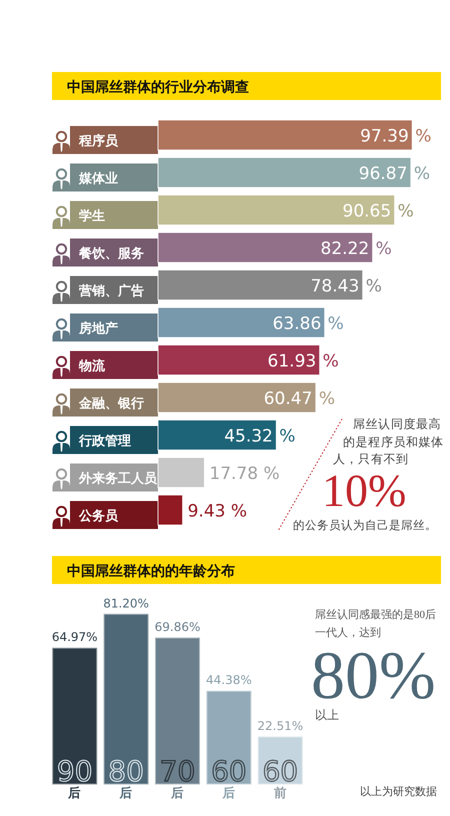  Describe the element at coordinates (158, 88) in the screenshot. I see `chart-title: 中国屌丝群体的行业分布调查` at that location.